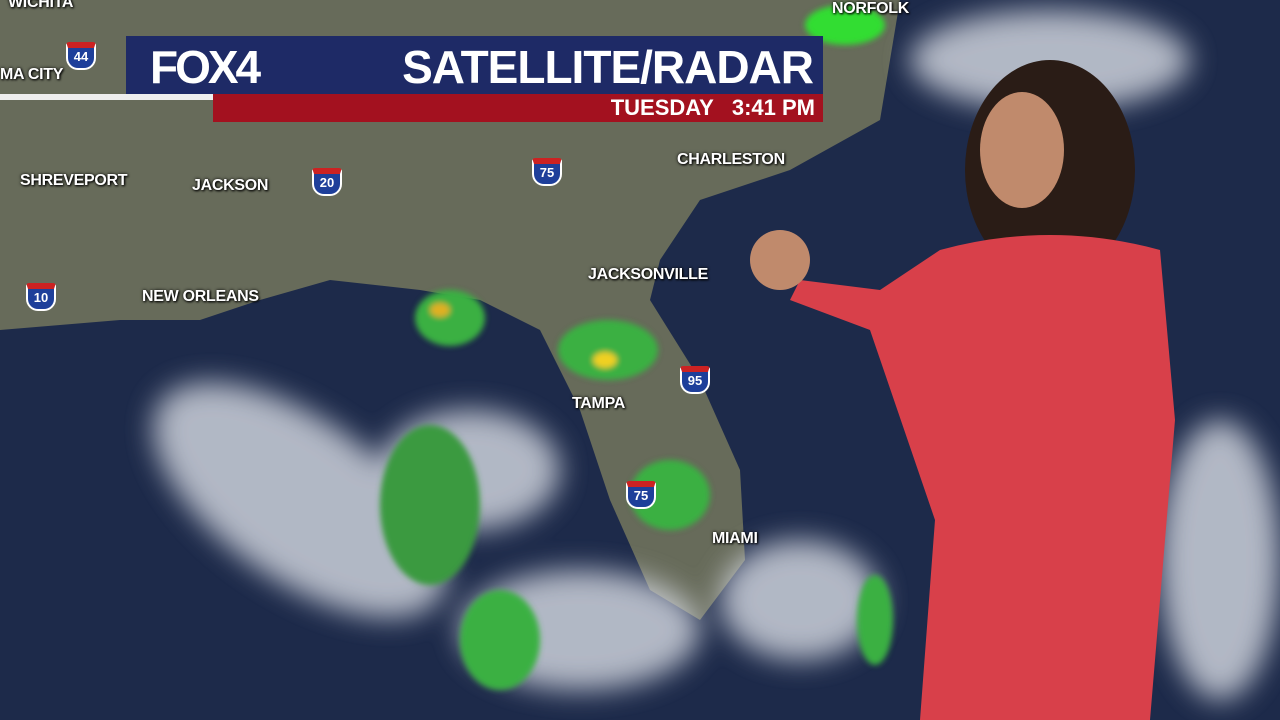 The height and width of the screenshot is (720, 1280). Describe the element at coordinates (662, 107) in the screenshot. I see `day-label: TUESDAY` at that location.